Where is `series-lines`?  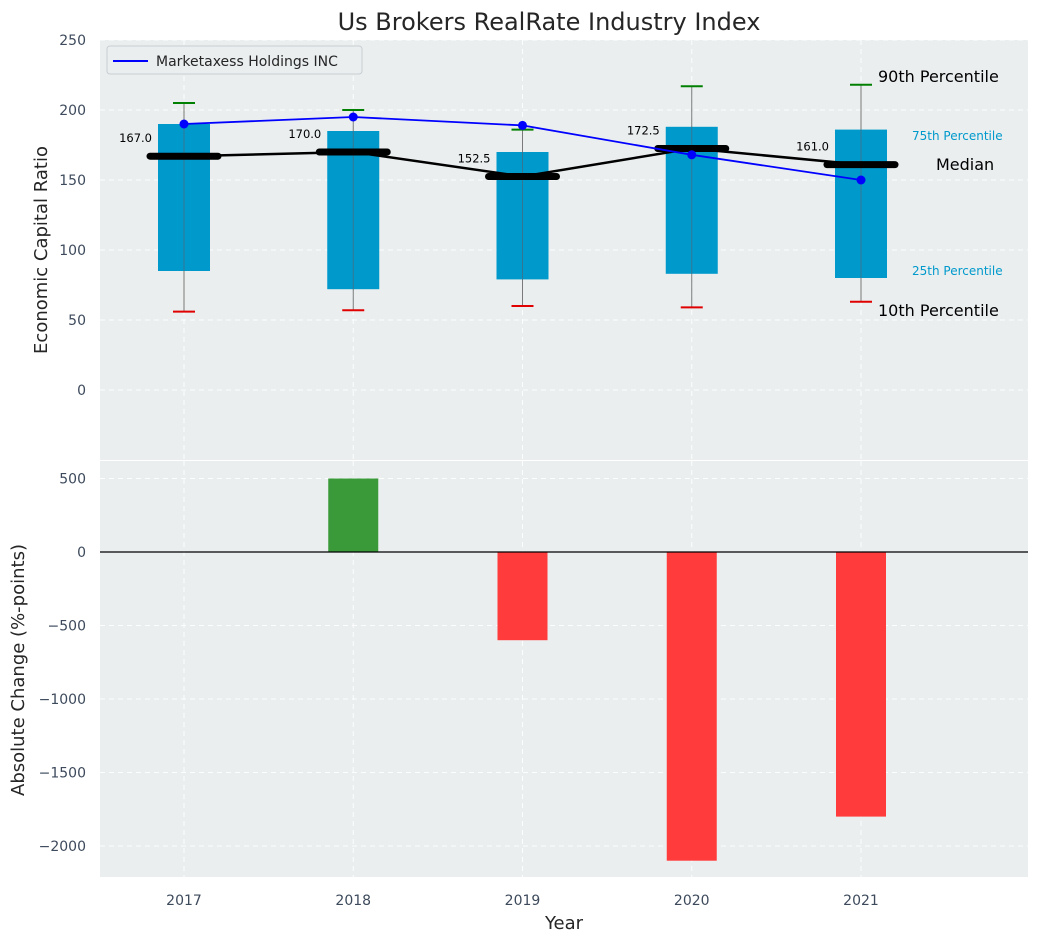 series-lines is located at coordinates (522, 148).